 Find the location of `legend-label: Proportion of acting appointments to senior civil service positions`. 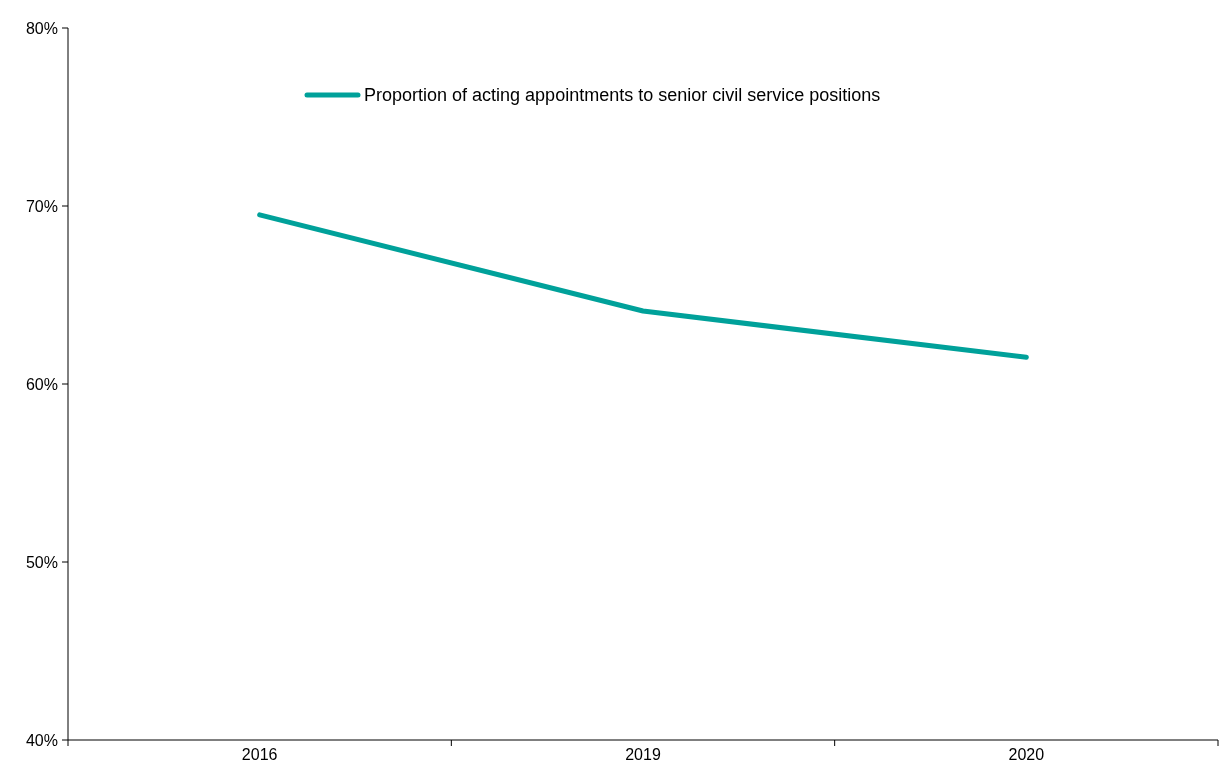

legend-label: Proportion of acting appointments to senior civil service positions is located at coordinates (622, 95).